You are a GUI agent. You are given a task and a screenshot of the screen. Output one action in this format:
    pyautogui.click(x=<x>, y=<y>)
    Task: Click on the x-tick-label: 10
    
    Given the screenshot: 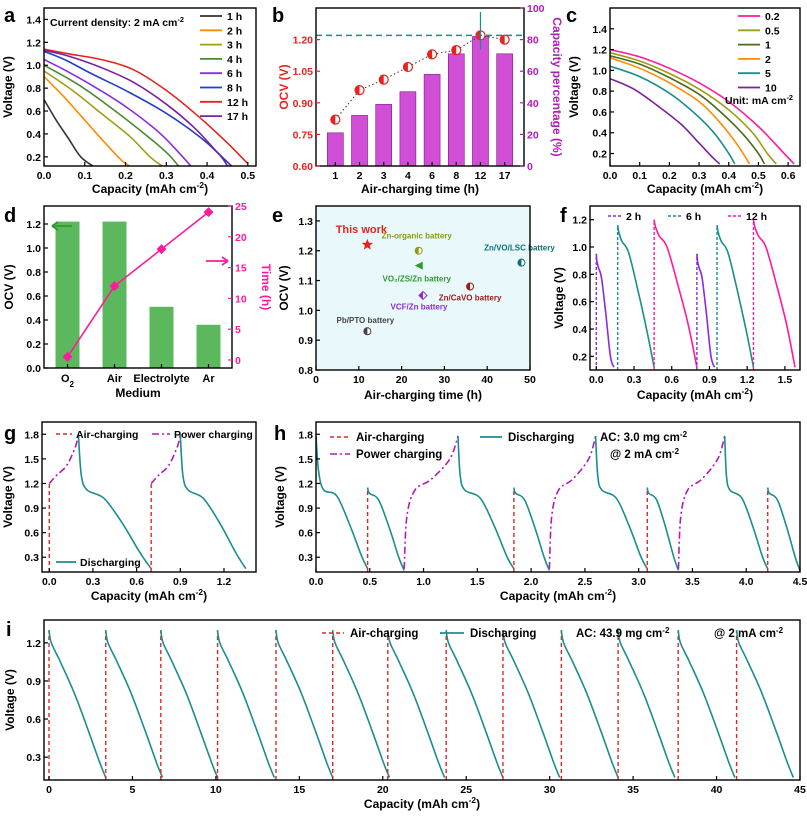 What is the action you would take?
    pyautogui.click(x=359, y=380)
    